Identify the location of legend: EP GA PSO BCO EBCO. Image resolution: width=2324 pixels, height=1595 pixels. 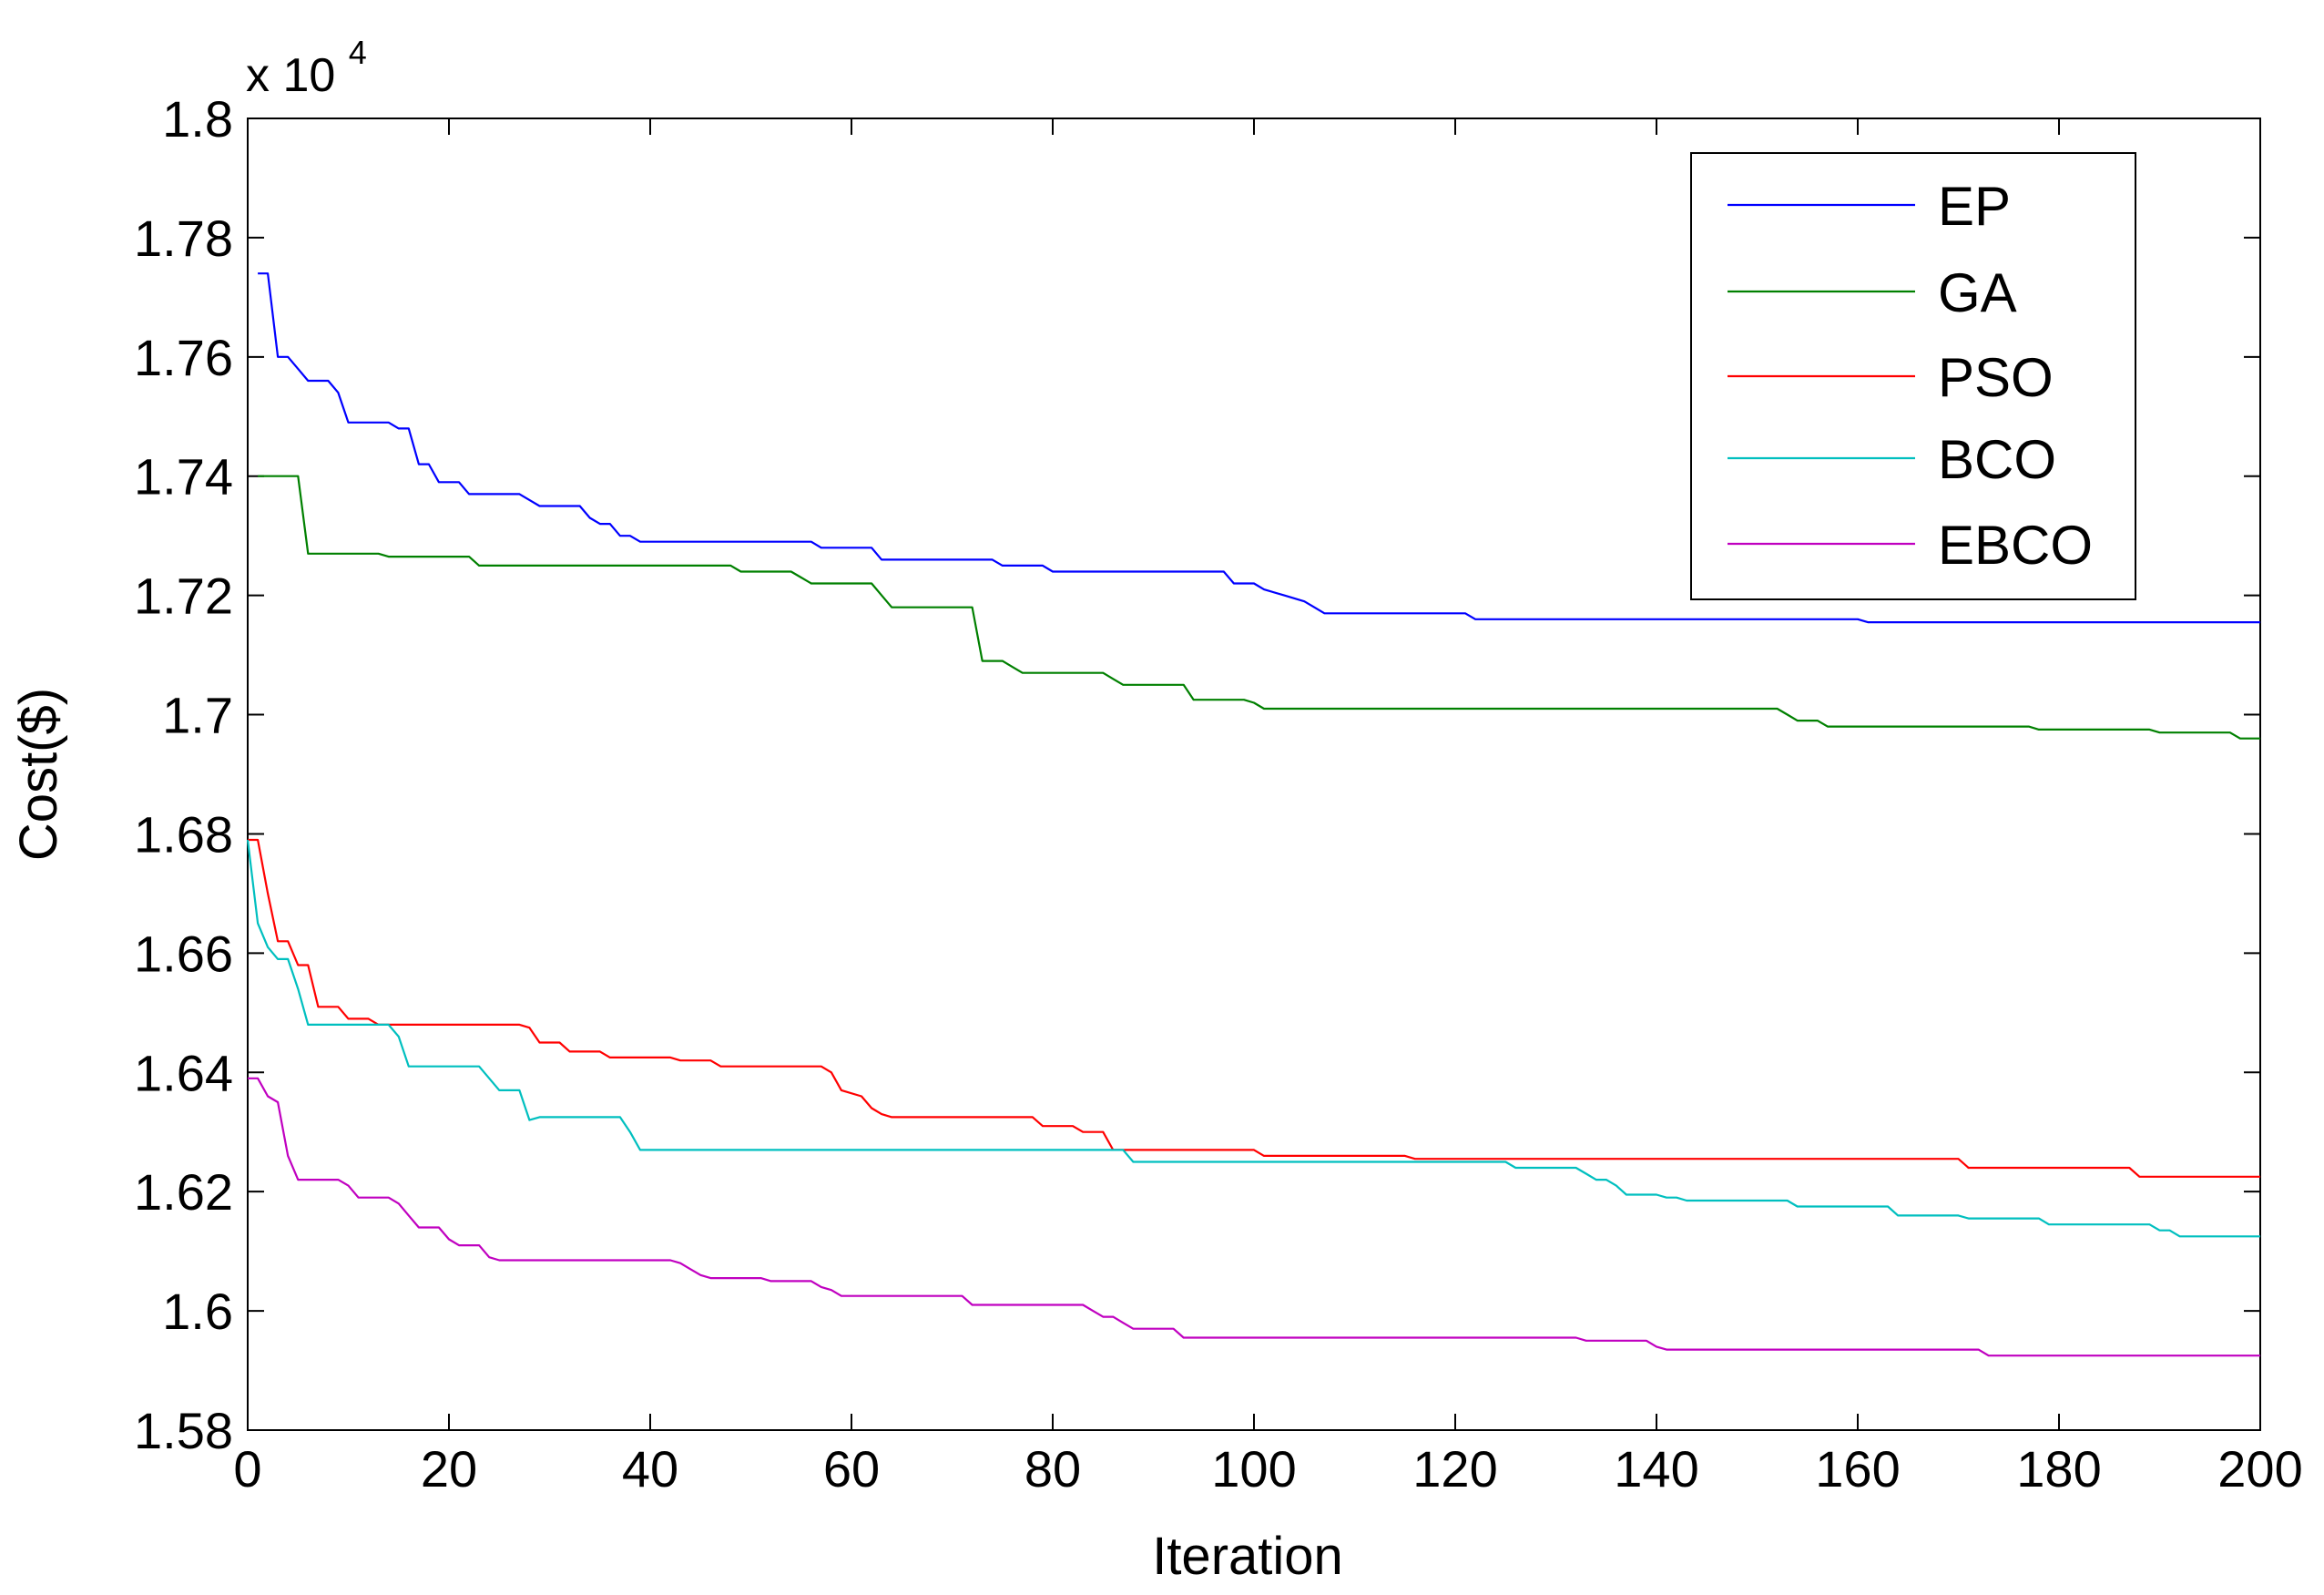
(1913, 376).